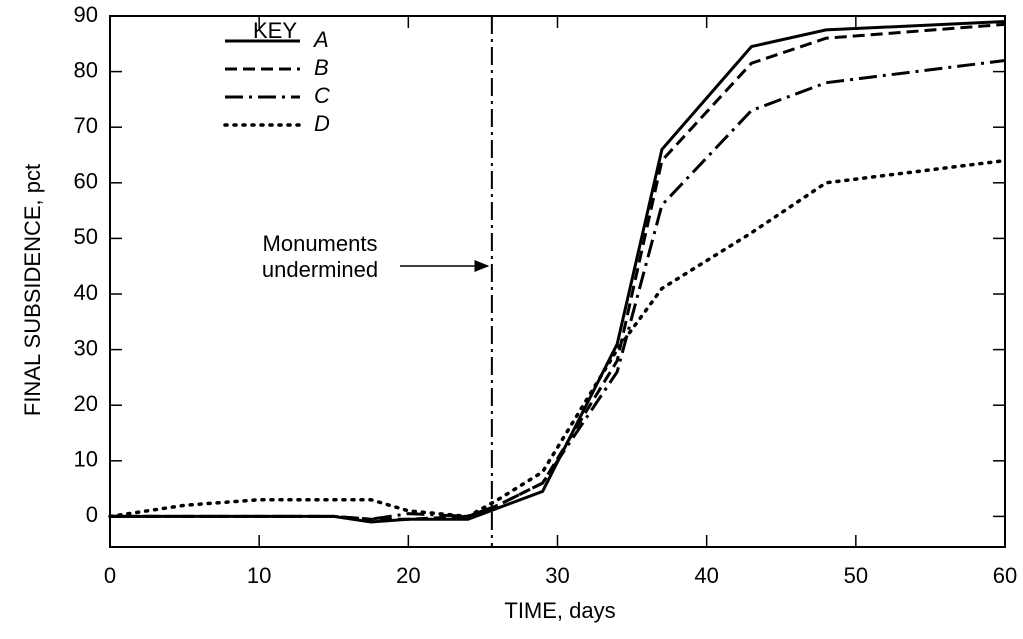  What do you see at coordinates (320, 269) in the screenshot?
I see `annotation-text: undermined` at bounding box center [320, 269].